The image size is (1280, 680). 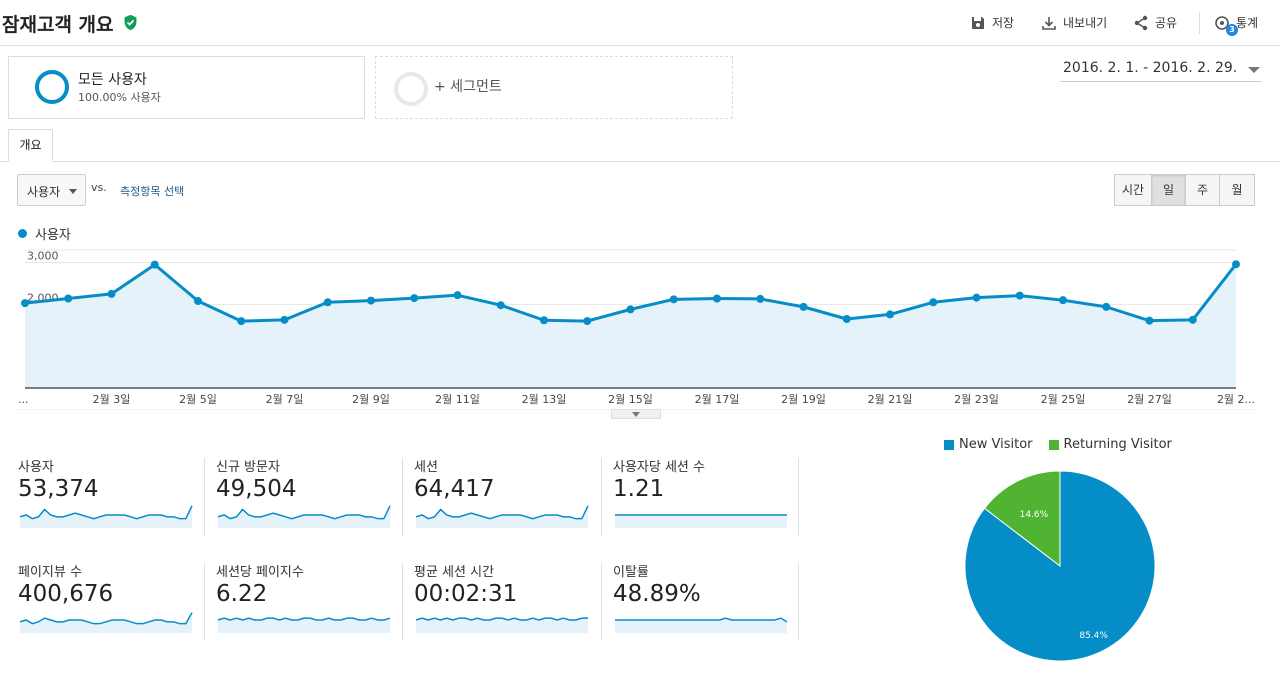 What do you see at coordinates (636, 414) in the screenshot?
I see `chart-collapse-handle` at bounding box center [636, 414].